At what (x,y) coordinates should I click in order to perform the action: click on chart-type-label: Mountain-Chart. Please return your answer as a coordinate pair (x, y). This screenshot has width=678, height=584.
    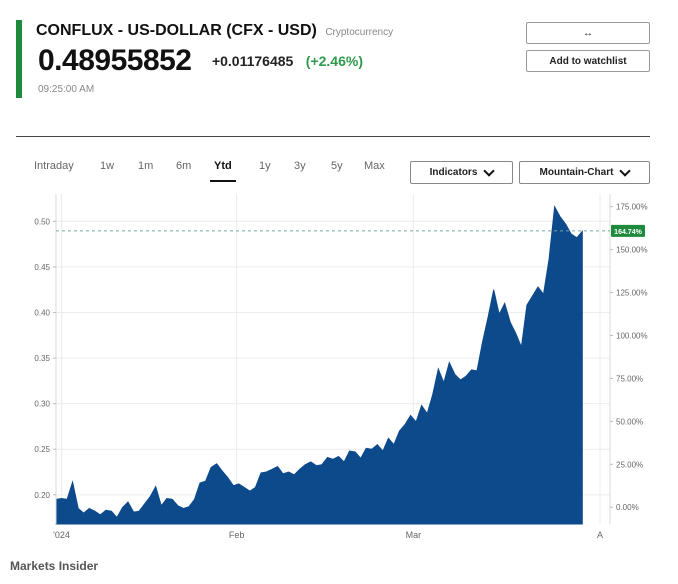
    Looking at the image, I should click on (576, 172).